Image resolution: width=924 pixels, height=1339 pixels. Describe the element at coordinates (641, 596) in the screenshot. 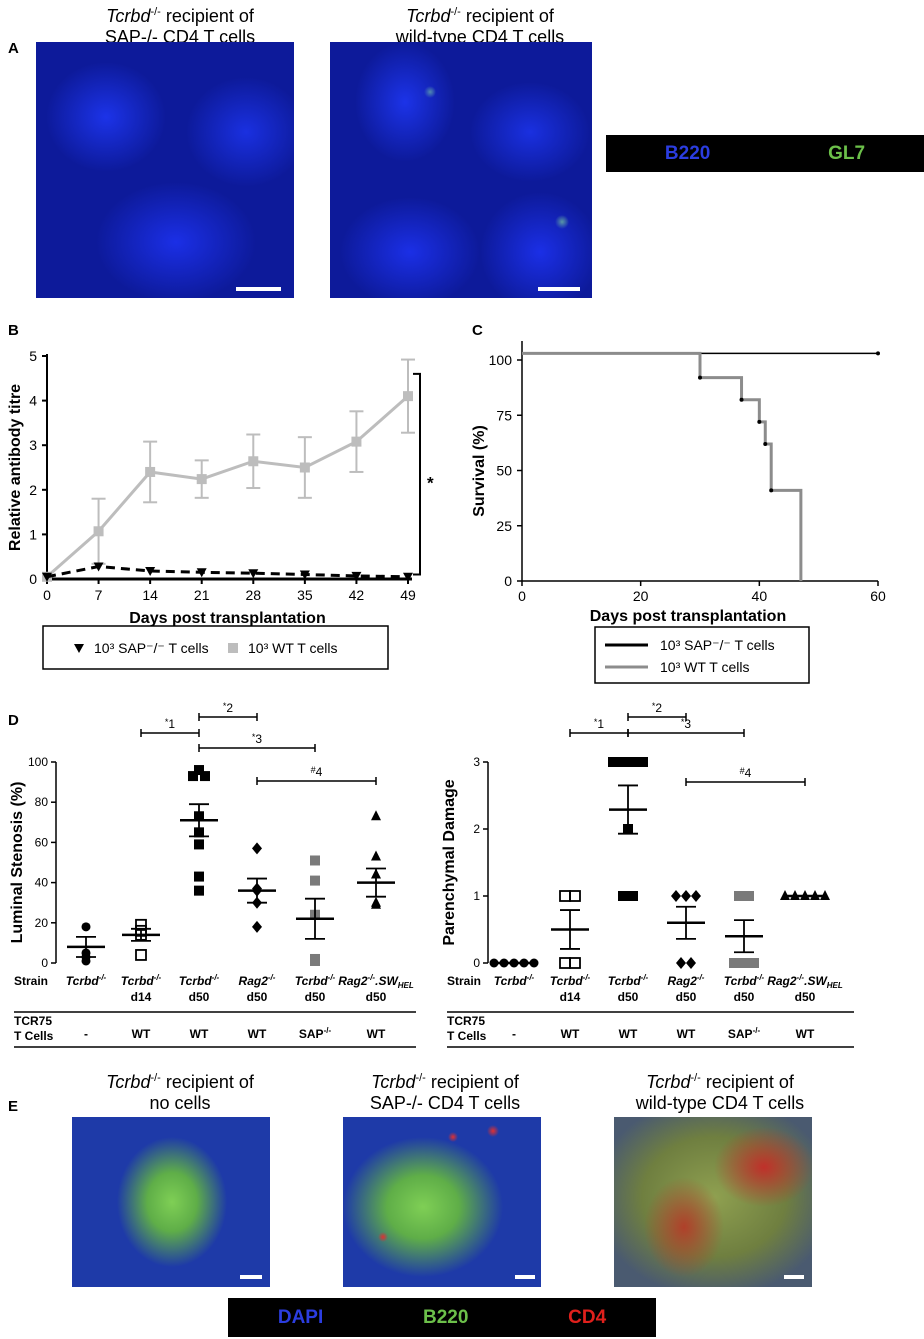

I see `x-tick-label: 20` at that location.